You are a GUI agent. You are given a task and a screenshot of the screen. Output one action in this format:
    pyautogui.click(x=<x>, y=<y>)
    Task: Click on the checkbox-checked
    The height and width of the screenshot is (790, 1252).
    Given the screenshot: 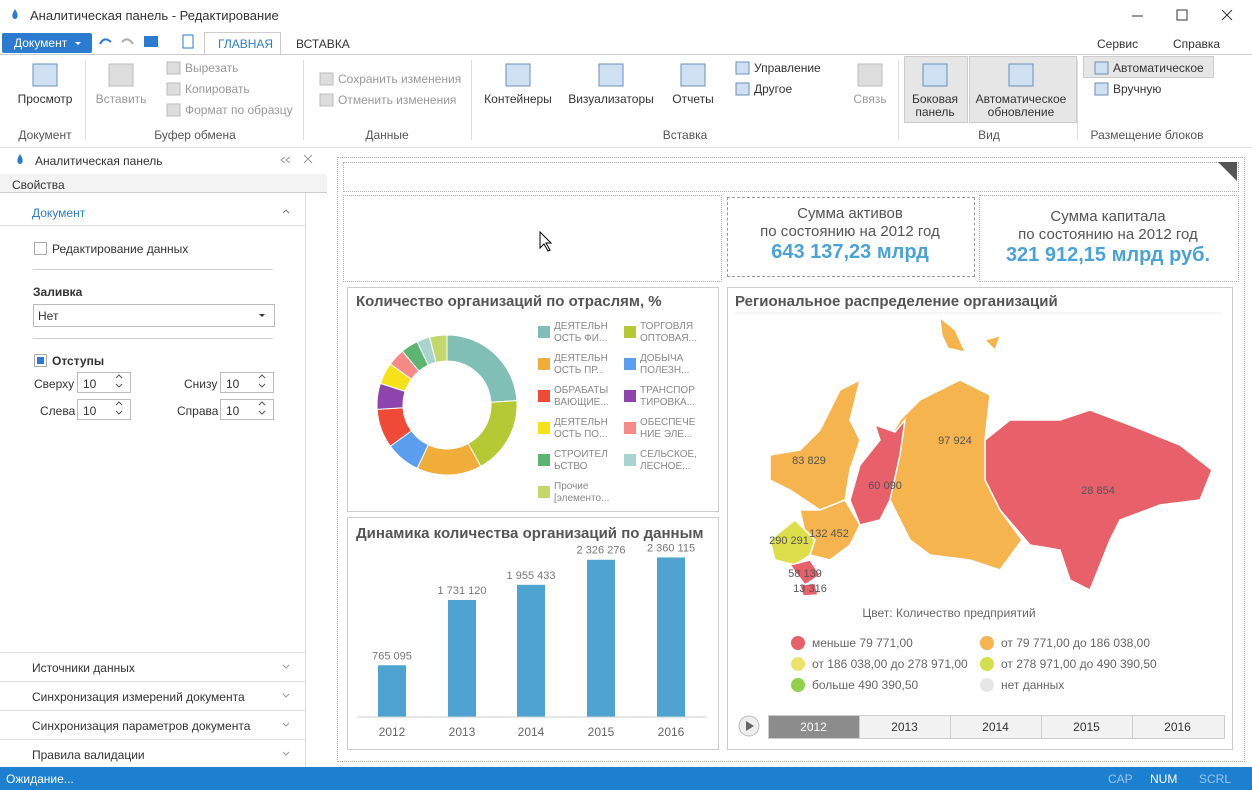 What is the action you would take?
    pyautogui.click(x=40, y=360)
    